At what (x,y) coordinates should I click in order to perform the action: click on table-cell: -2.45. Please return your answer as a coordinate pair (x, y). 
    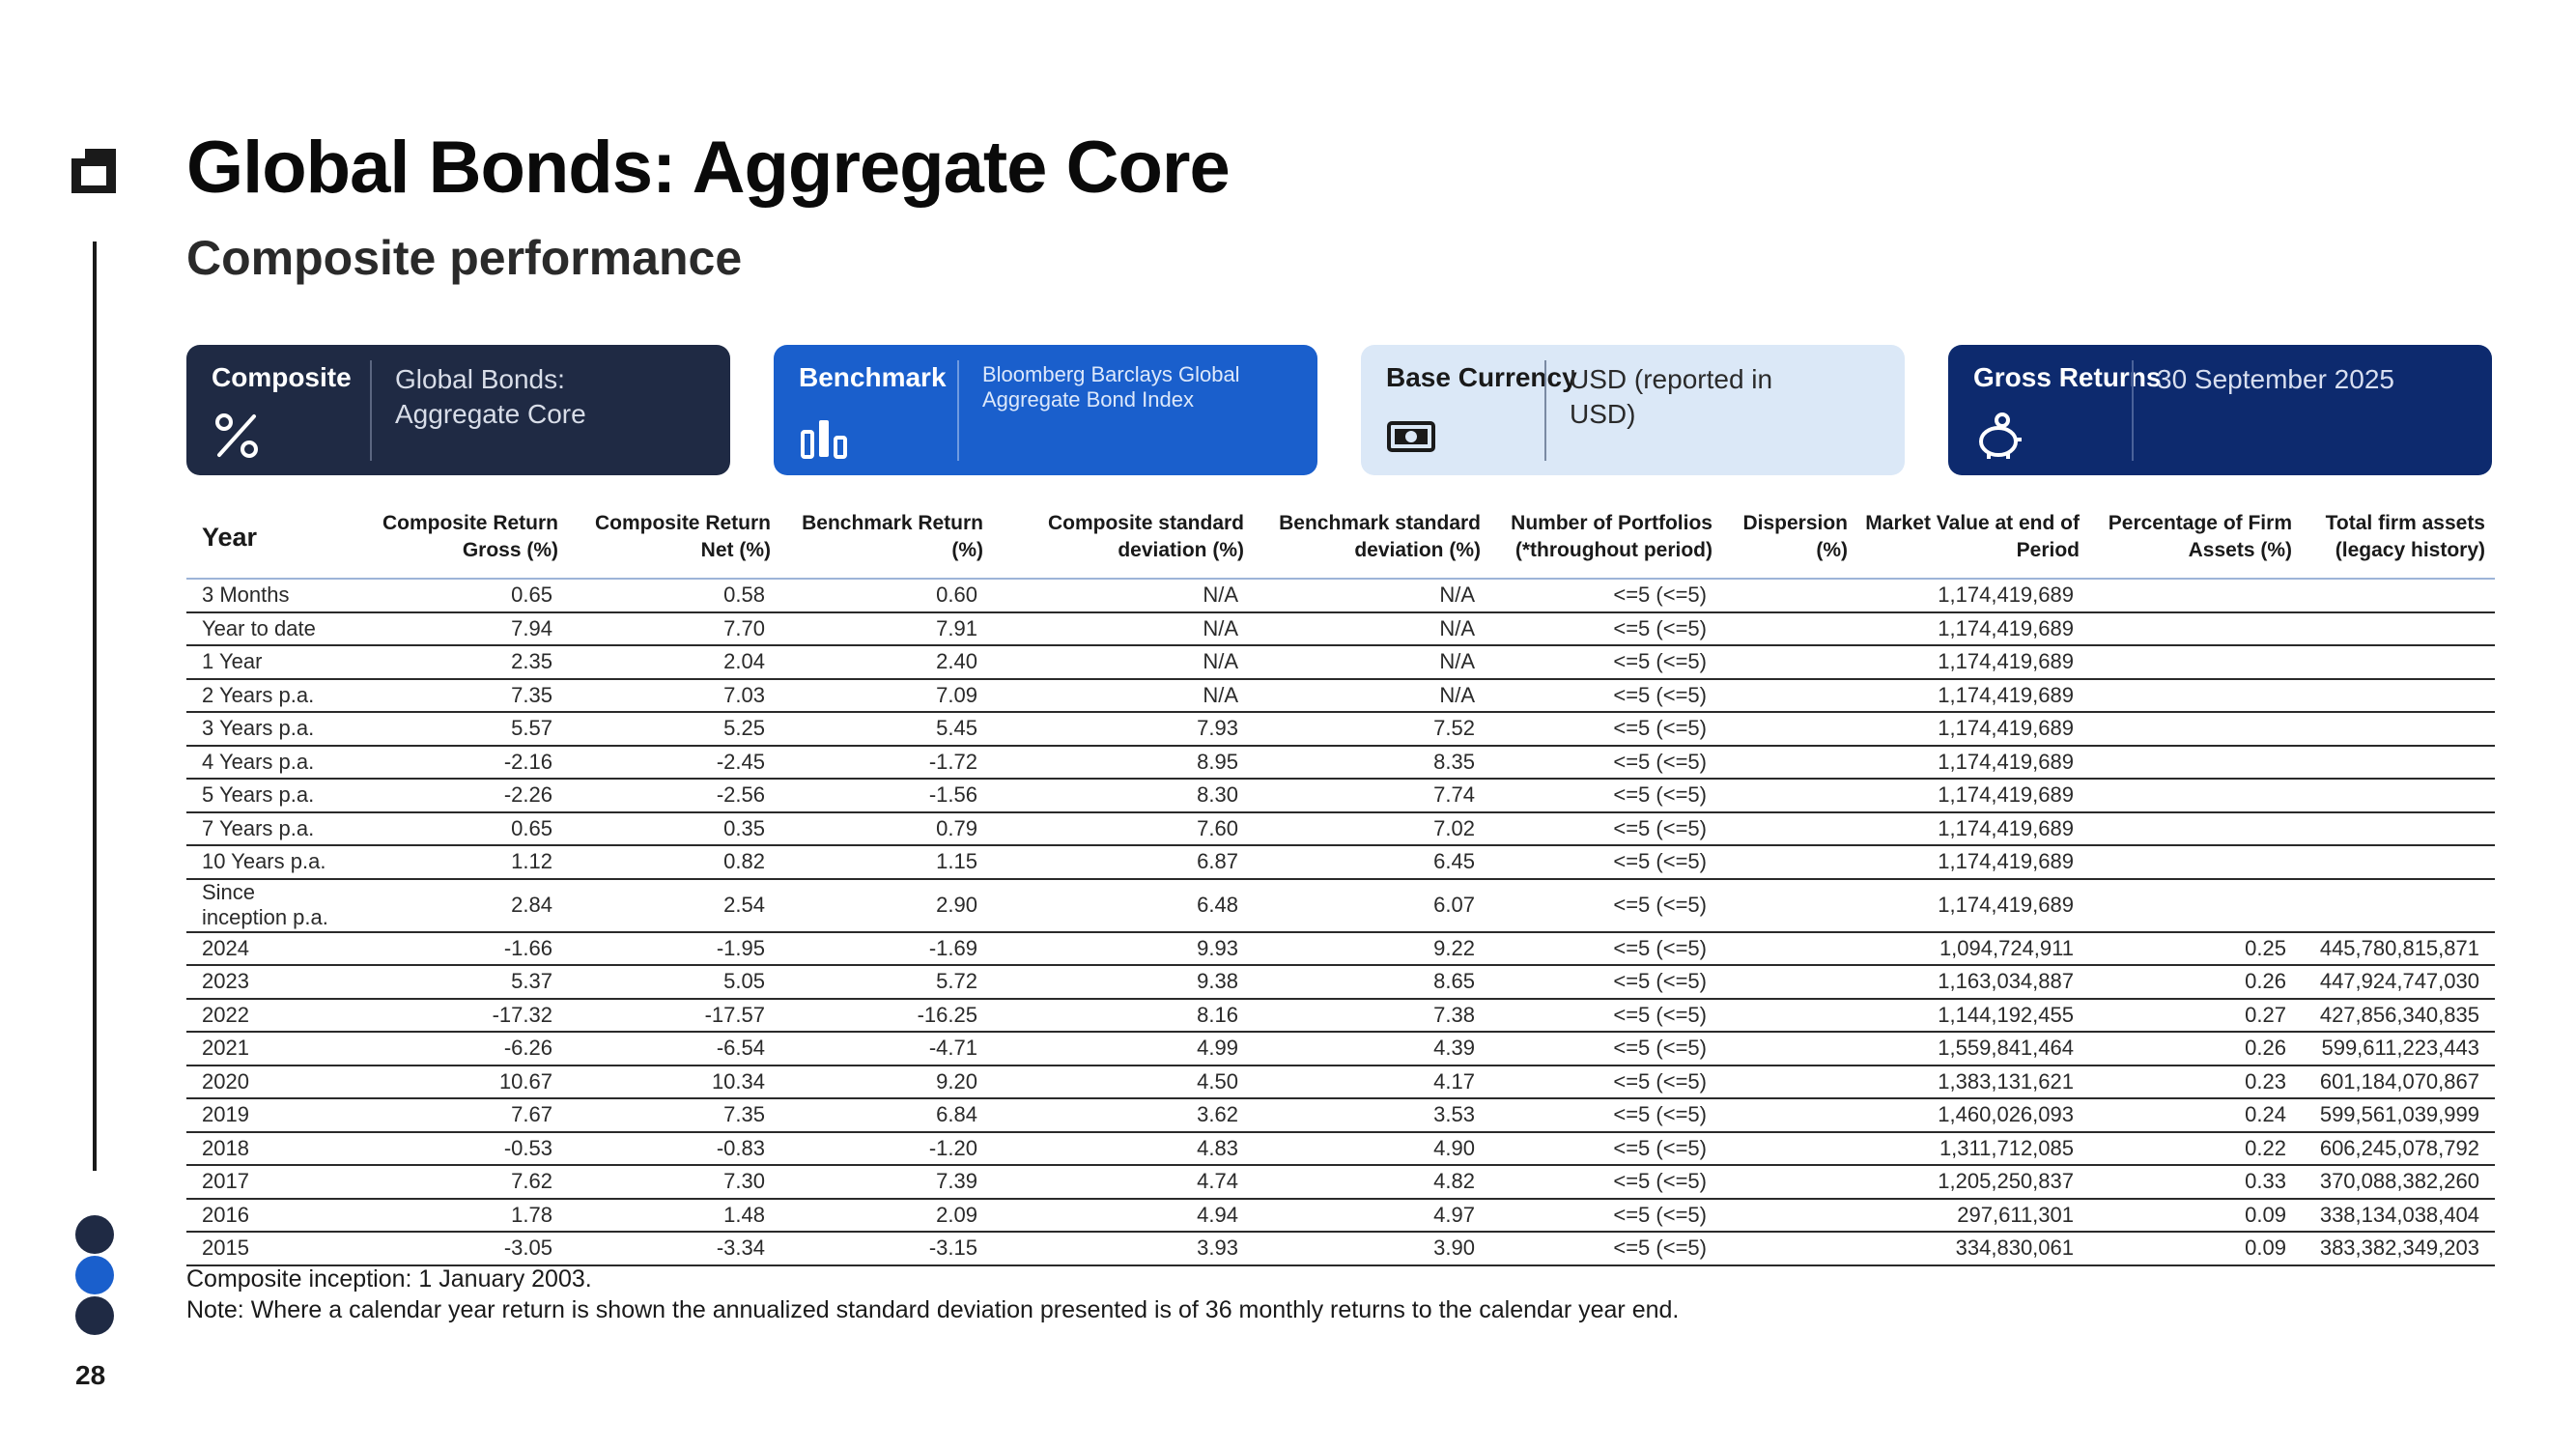
    Looking at the image, I should click on (674, 762).